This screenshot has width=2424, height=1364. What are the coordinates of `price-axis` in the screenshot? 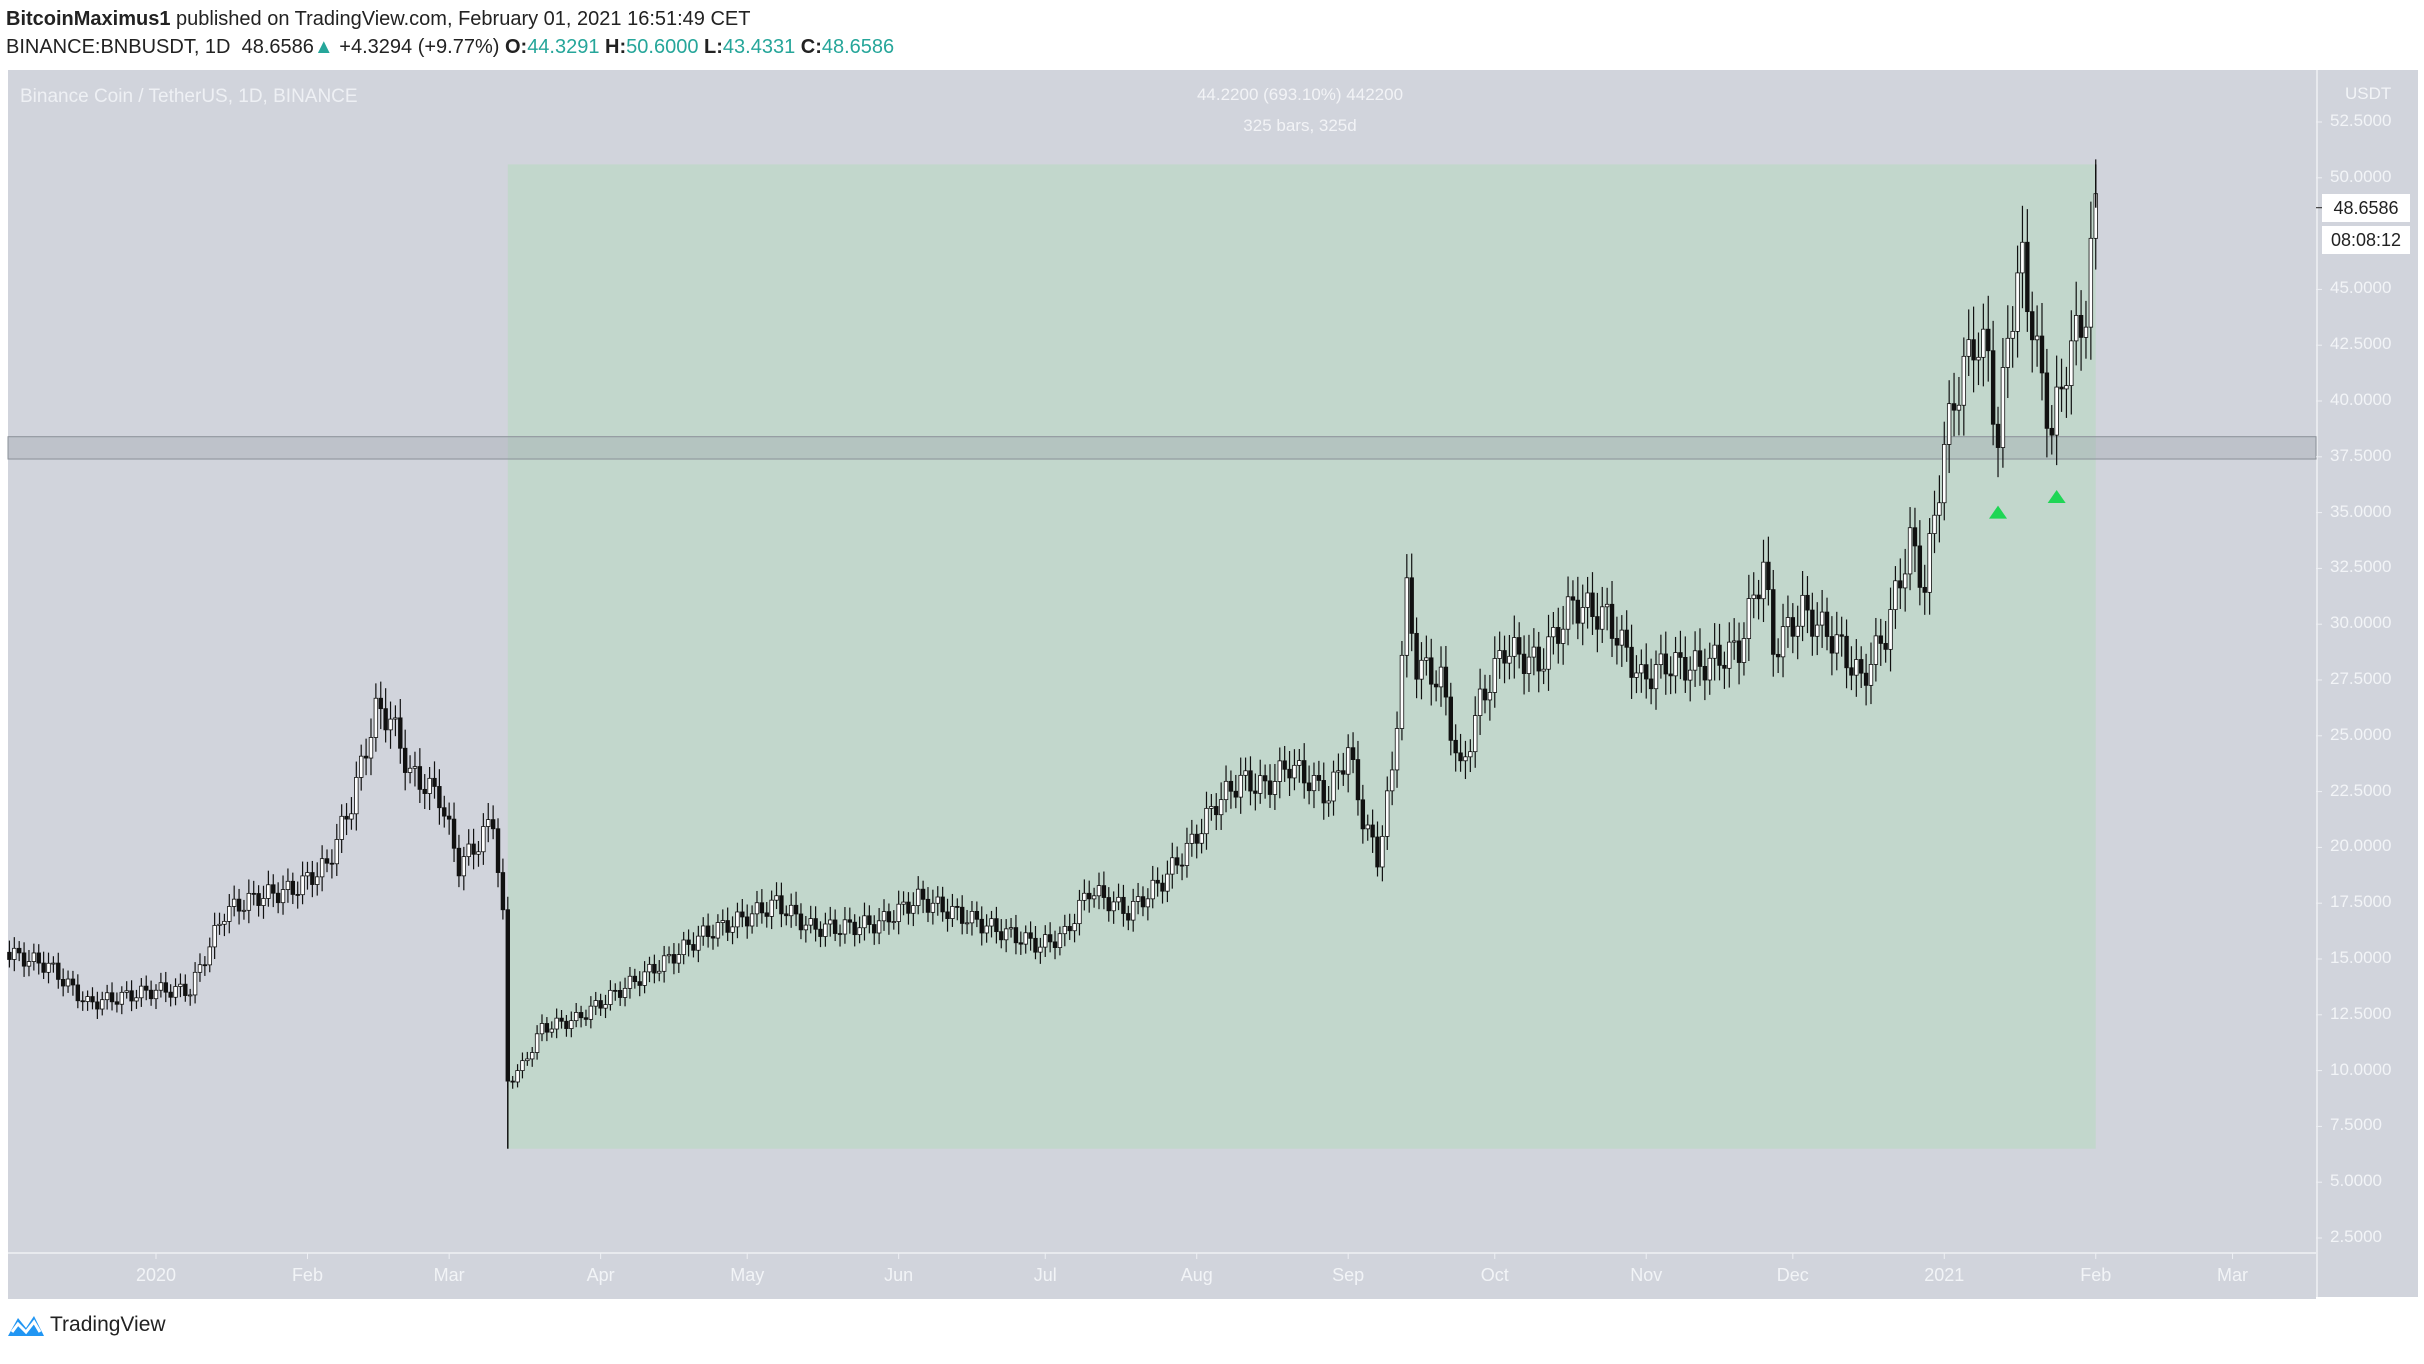 It's located at (2367, 683).